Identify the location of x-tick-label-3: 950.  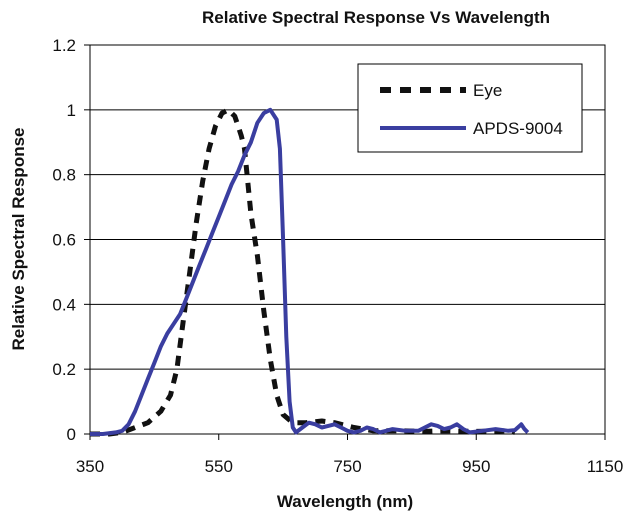
(476, 466).